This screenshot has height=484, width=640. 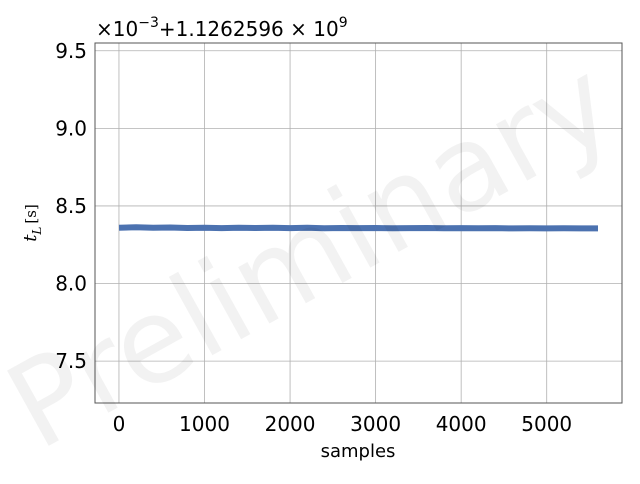 What do you see at coordinates (148, 23) in the screenshot?
I see `offset-multiplier-exponent: −3` at bounding box center [148, 23].